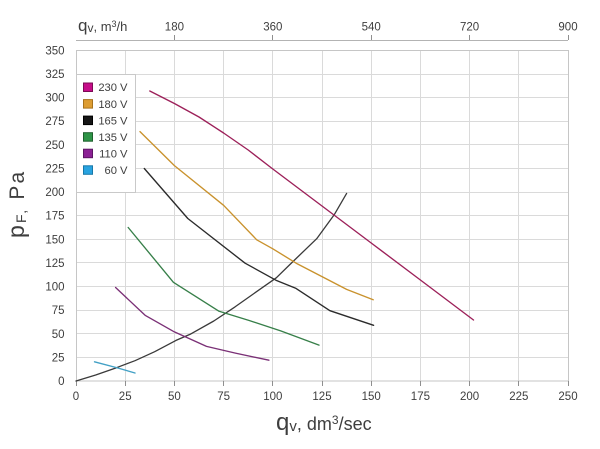  Describe the element at coordinates (324, 422) in the screenshot. I see `svg-text: qv, dm3/sec` at that location.